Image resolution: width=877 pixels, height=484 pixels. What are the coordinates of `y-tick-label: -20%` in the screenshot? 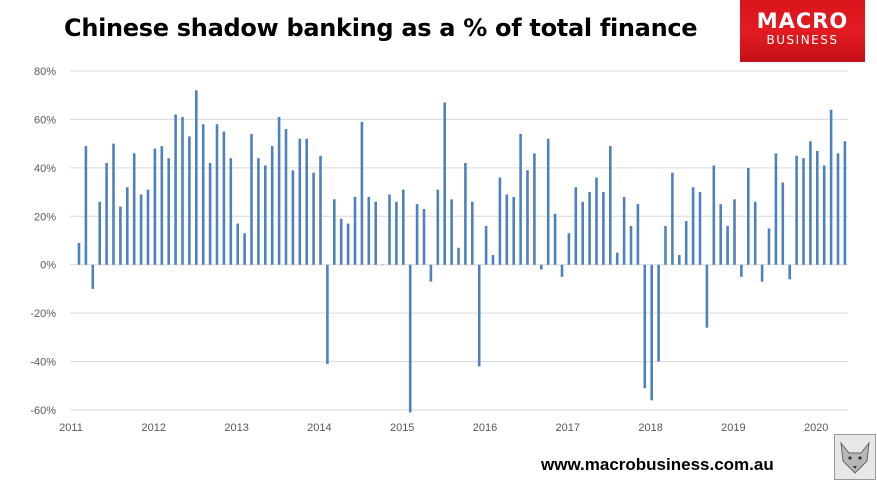 It's located at (43, 314).